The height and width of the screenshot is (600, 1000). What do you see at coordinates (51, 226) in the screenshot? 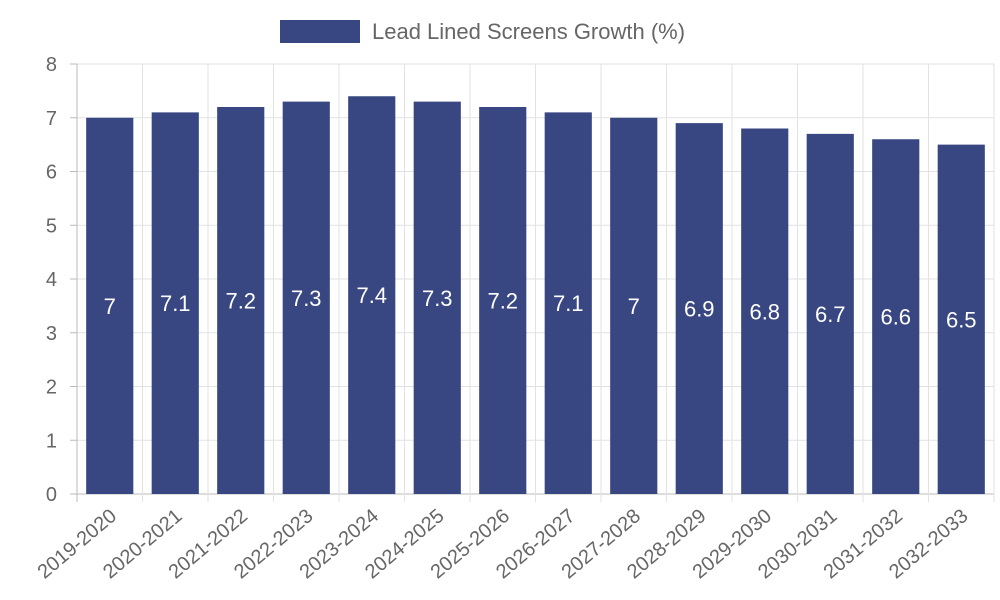
I see `y-tick-label: 5` at bounding box center [51, 226].